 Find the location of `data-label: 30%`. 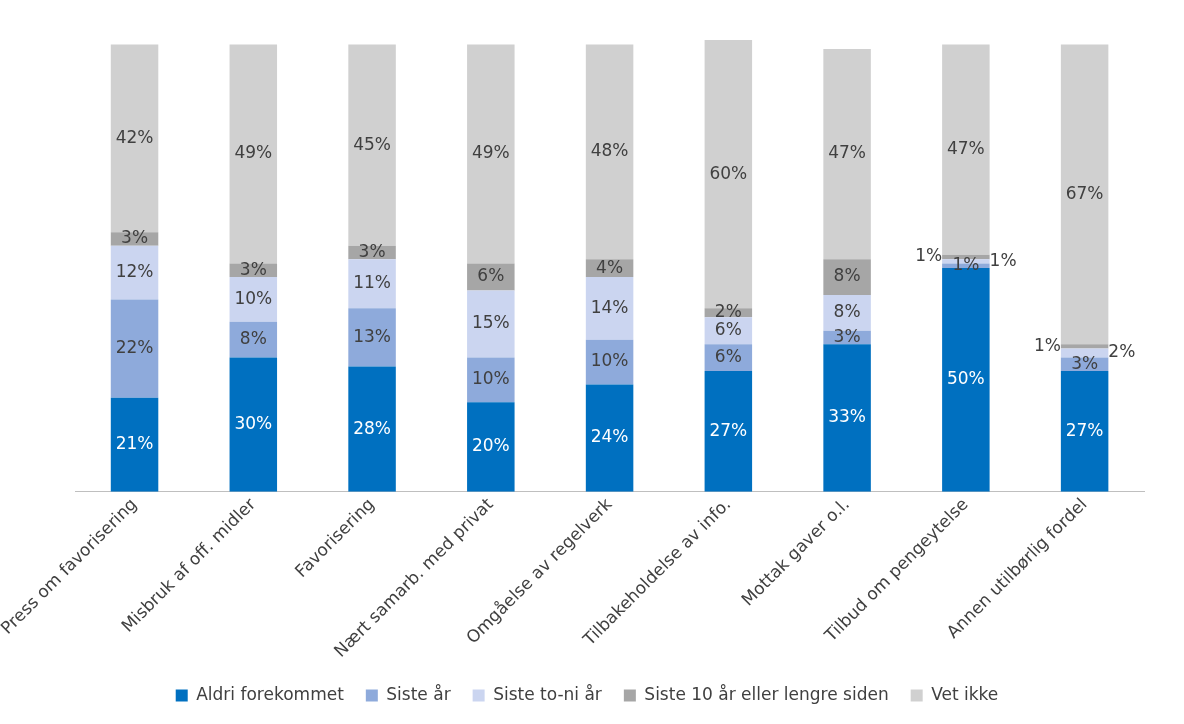

data-label: 30% is located at coordinates (253, 423).